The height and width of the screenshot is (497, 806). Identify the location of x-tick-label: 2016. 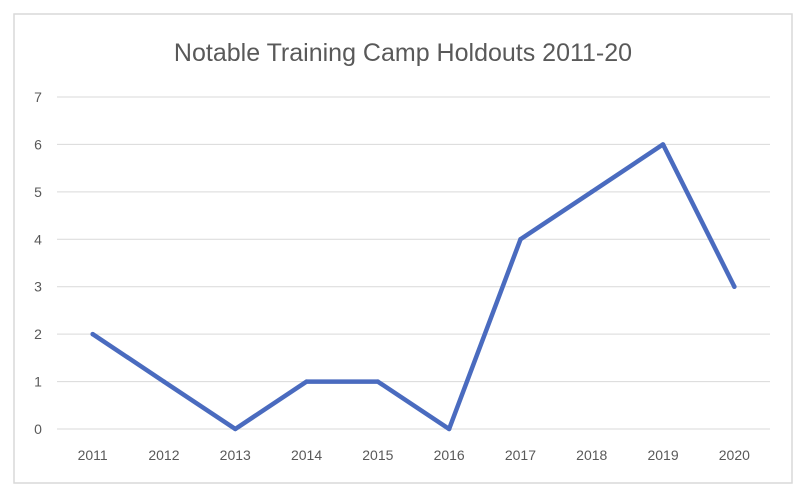
(449, 455).